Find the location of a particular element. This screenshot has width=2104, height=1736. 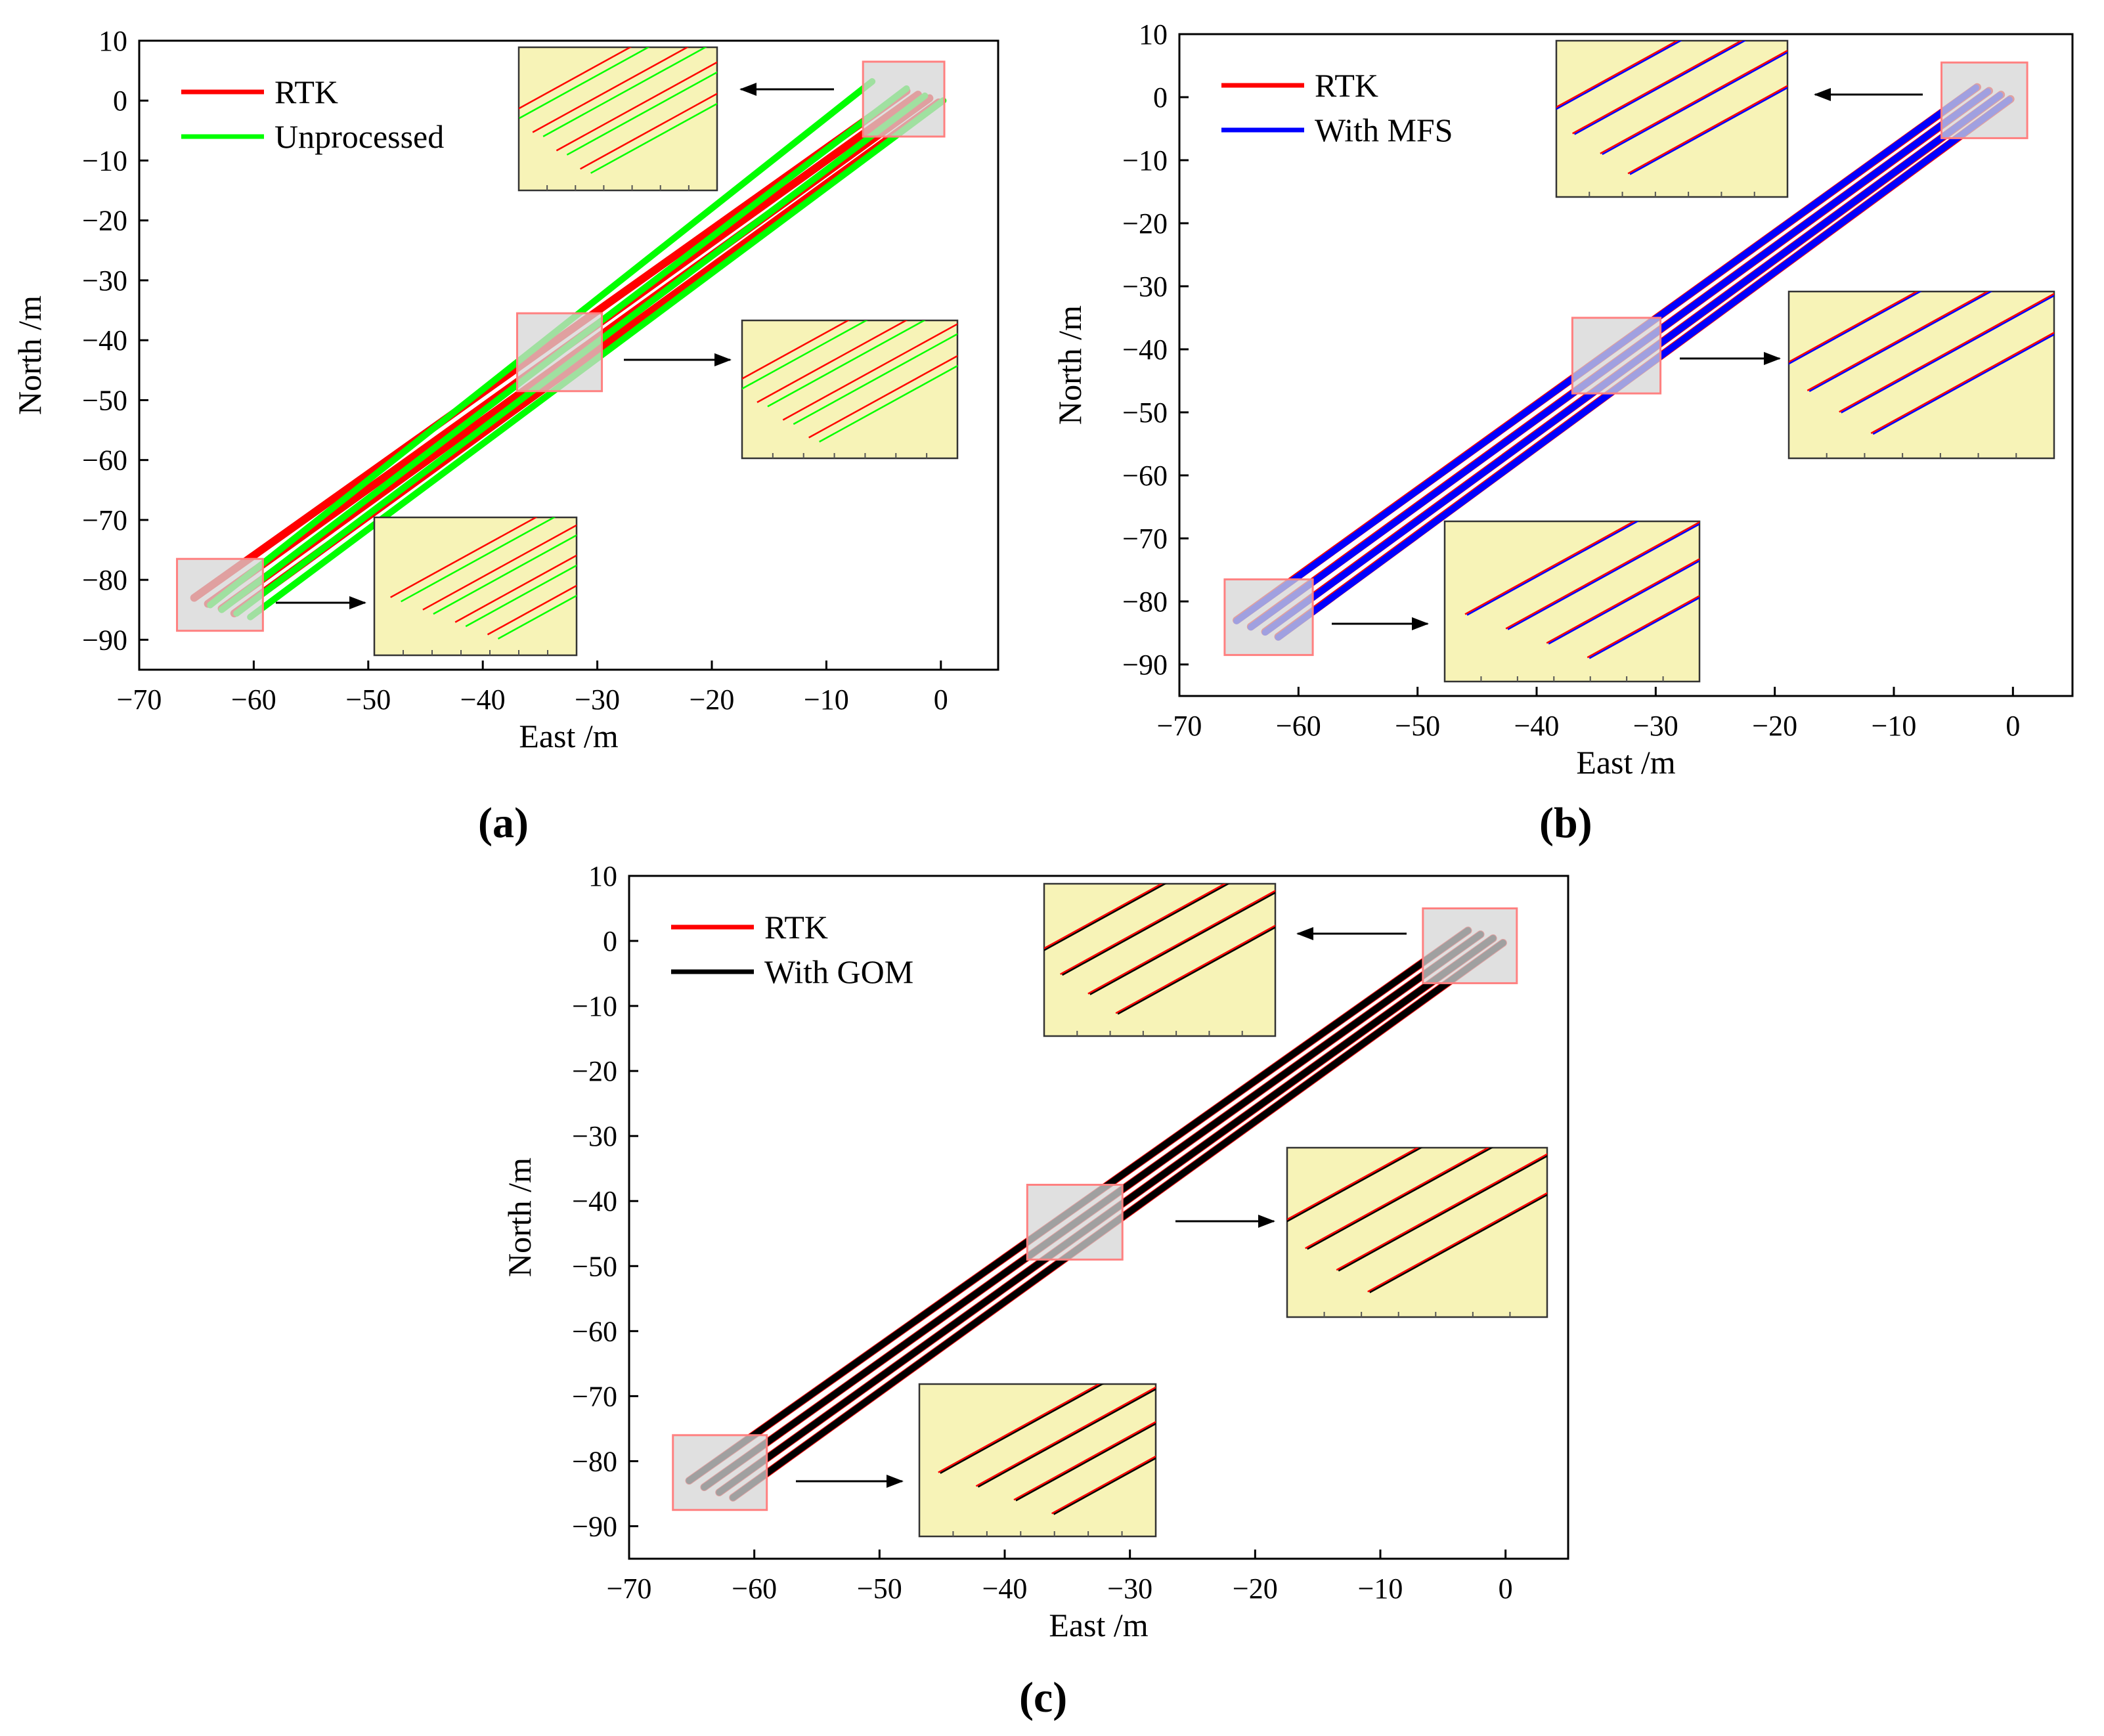

legend-label: With GOM is located at coordinates (839, 971).